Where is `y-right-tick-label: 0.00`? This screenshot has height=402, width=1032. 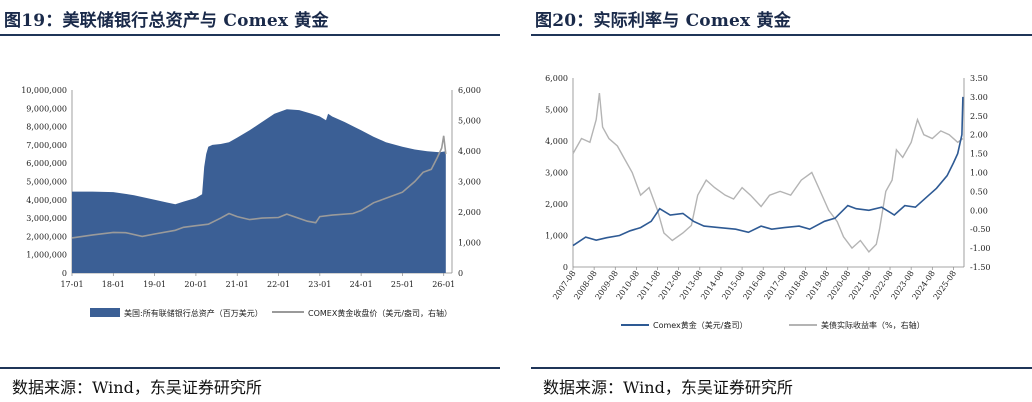
y-right-tick-label: 0.00 is located at coordinates (979, 210).